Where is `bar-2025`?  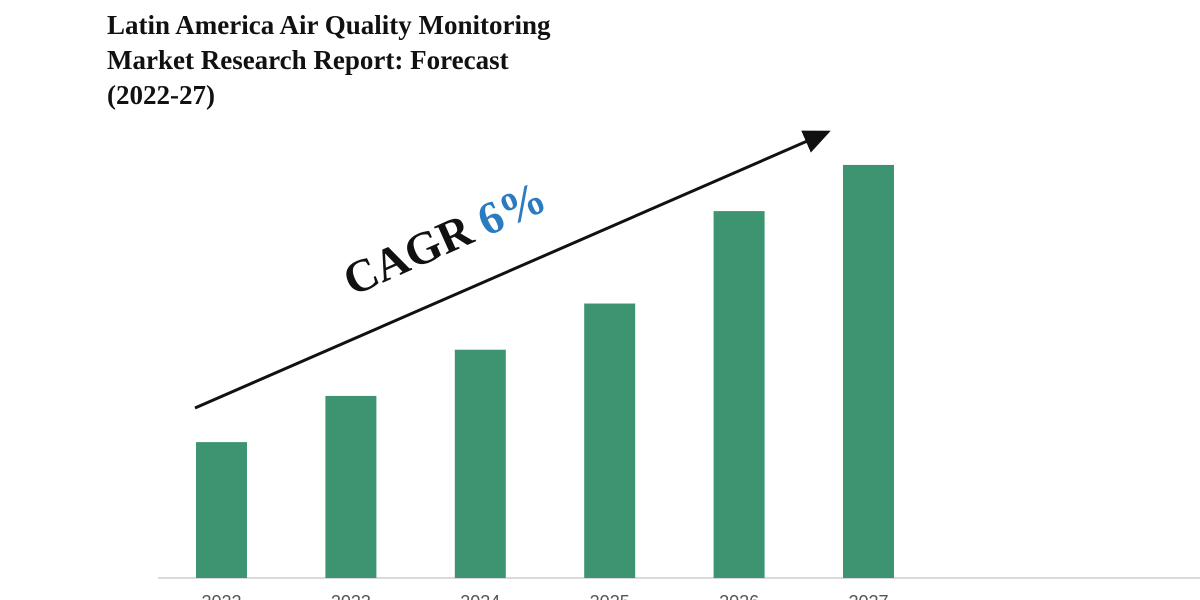 bar-2025 is located at coordinates (610, 440).